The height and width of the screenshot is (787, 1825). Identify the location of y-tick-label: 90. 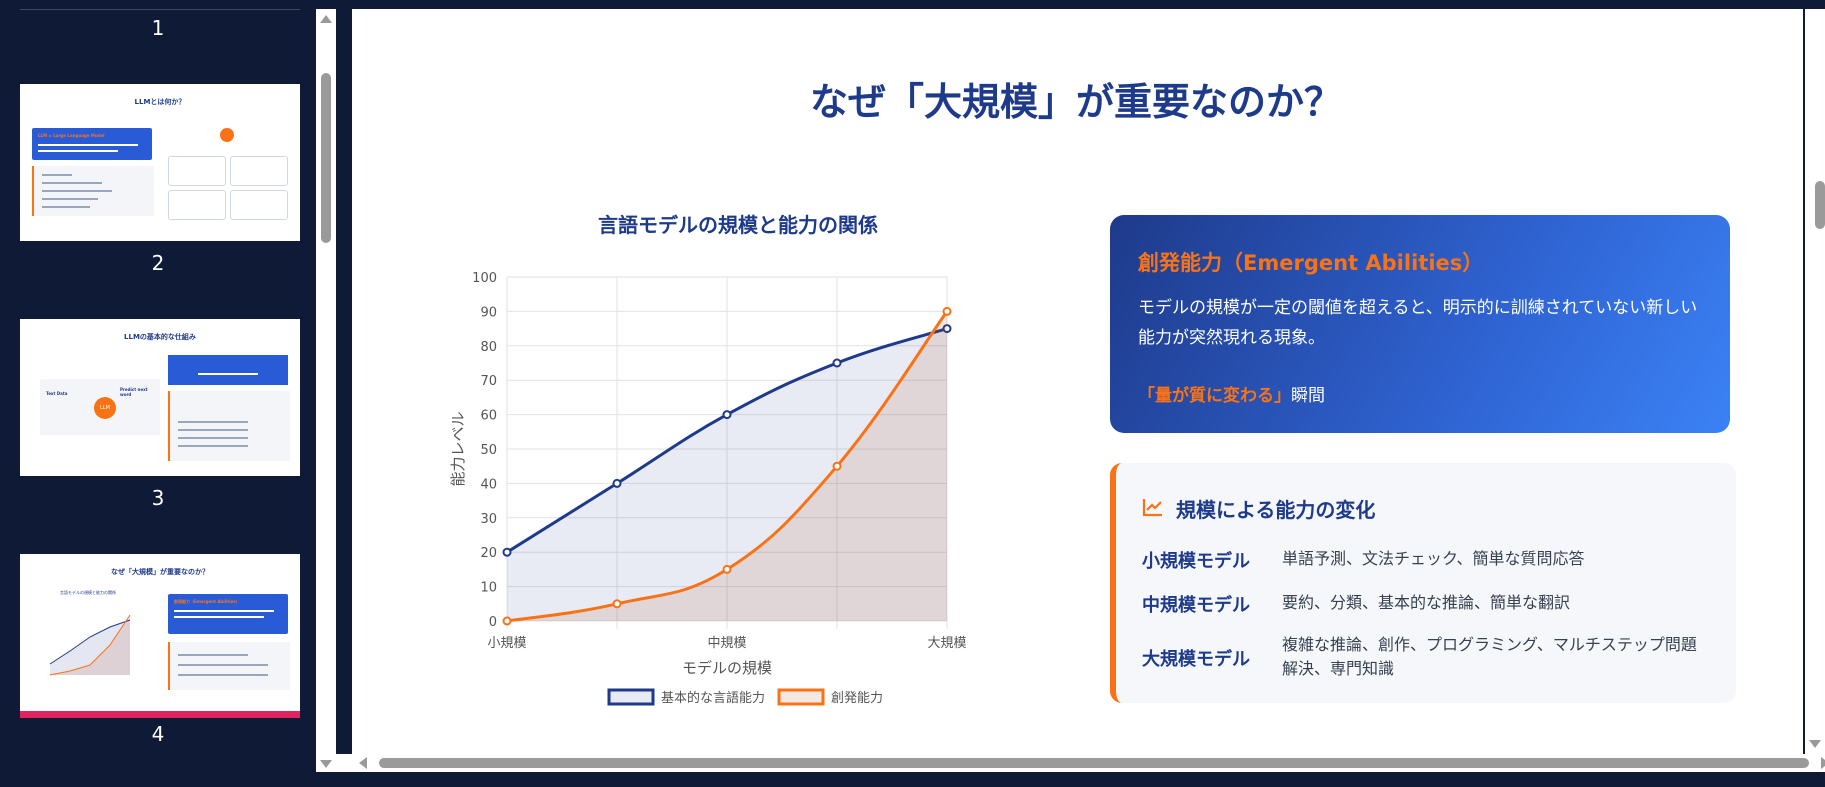
(488, 312).